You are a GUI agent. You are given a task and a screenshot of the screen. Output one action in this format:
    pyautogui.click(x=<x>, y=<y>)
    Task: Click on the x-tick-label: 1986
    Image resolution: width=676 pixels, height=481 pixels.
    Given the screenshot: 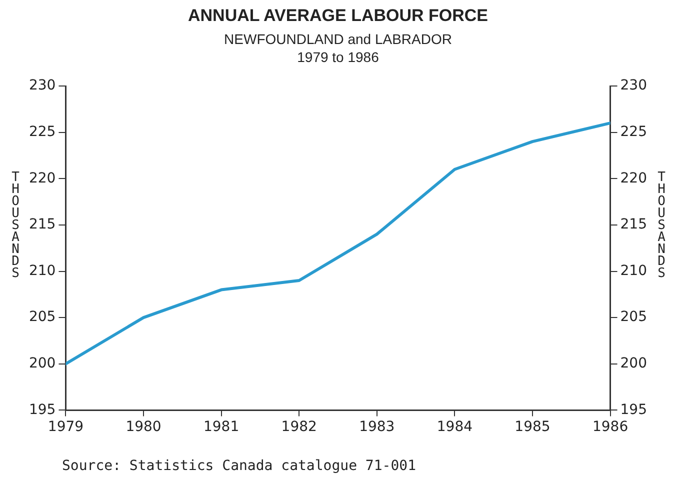 What is the action you would take?
    pyautogui.click(x=610, y=427)
    